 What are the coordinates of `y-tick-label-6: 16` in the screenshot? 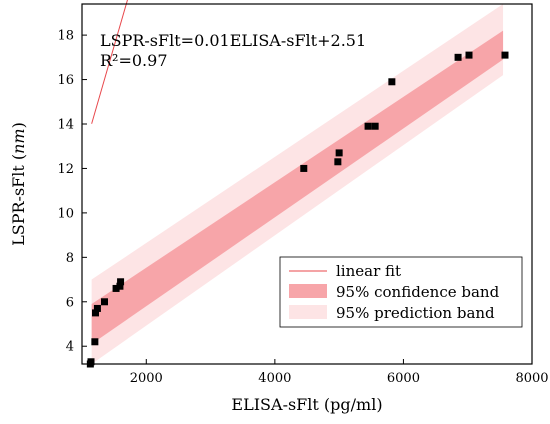 It's located at (65, 80).